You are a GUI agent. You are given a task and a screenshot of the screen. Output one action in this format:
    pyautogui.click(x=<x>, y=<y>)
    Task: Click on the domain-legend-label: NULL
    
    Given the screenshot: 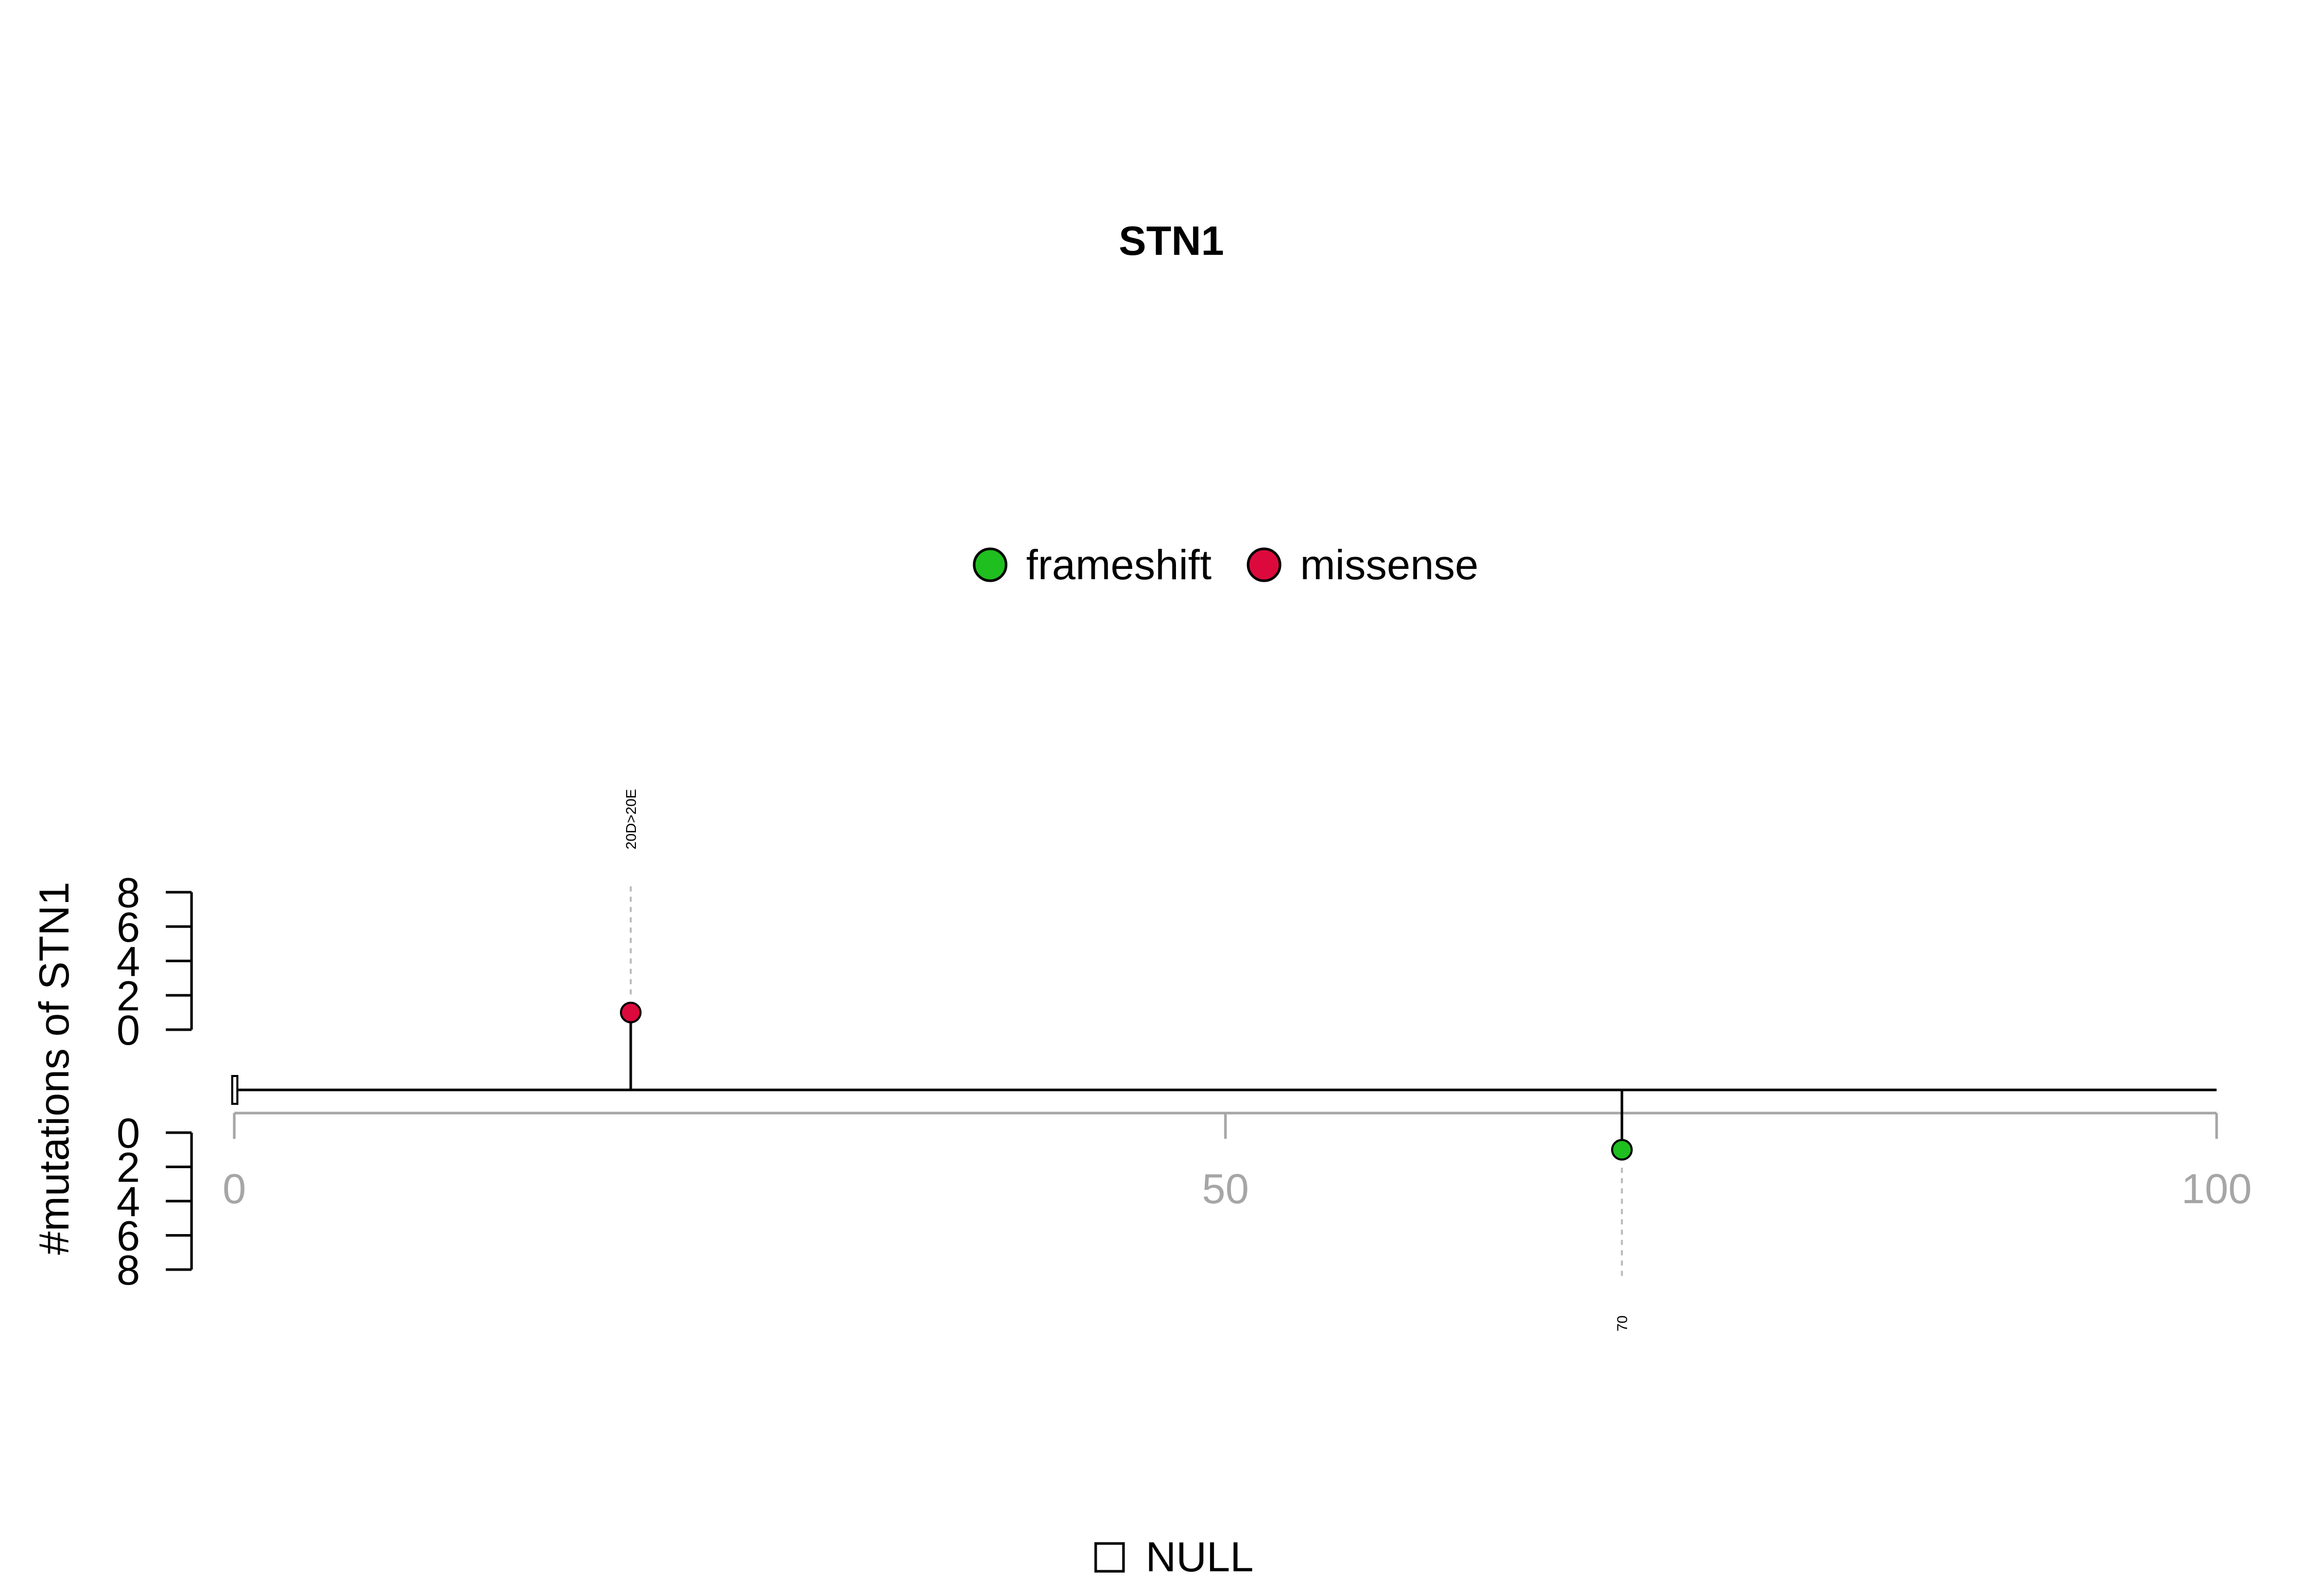 What is the action you would take?
    pyautogui.click(x=1200, y=1558)
    